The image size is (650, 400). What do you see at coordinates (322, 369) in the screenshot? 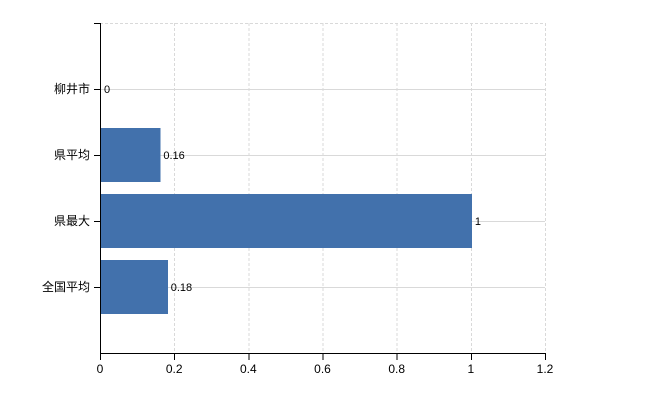
I see `x-axis-label: 0.6` at bounding box center [322, 369].